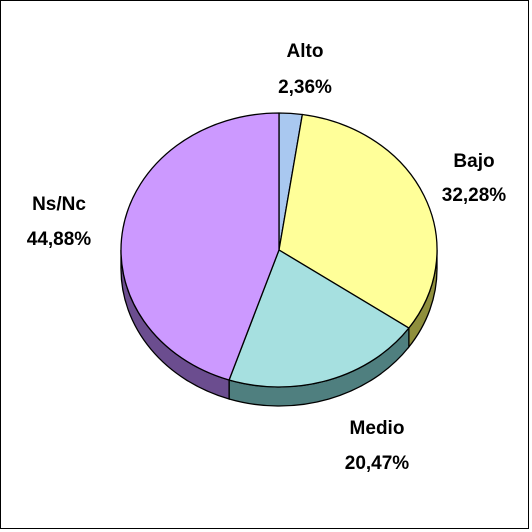 The height and width of the screenshot is (532, 532). What do you see at coordinates (305, 51) in the screenshot?
I see `slice-label-alto: Alto` at bounding box center [305, 51].